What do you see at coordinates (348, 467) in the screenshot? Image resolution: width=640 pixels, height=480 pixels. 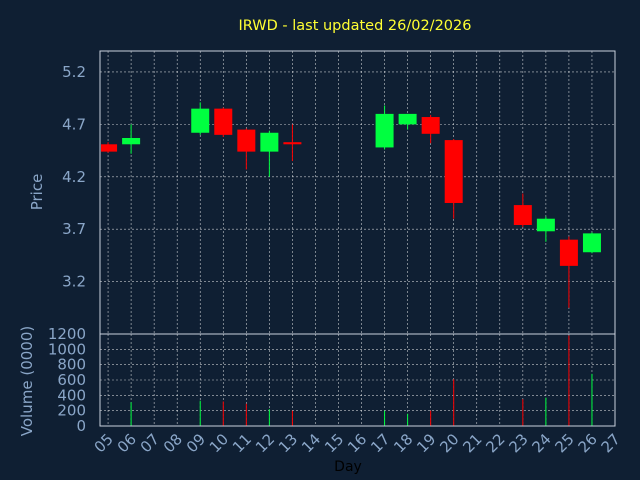 I see `x-axis-label: Day` at bounding box center [348, 467].